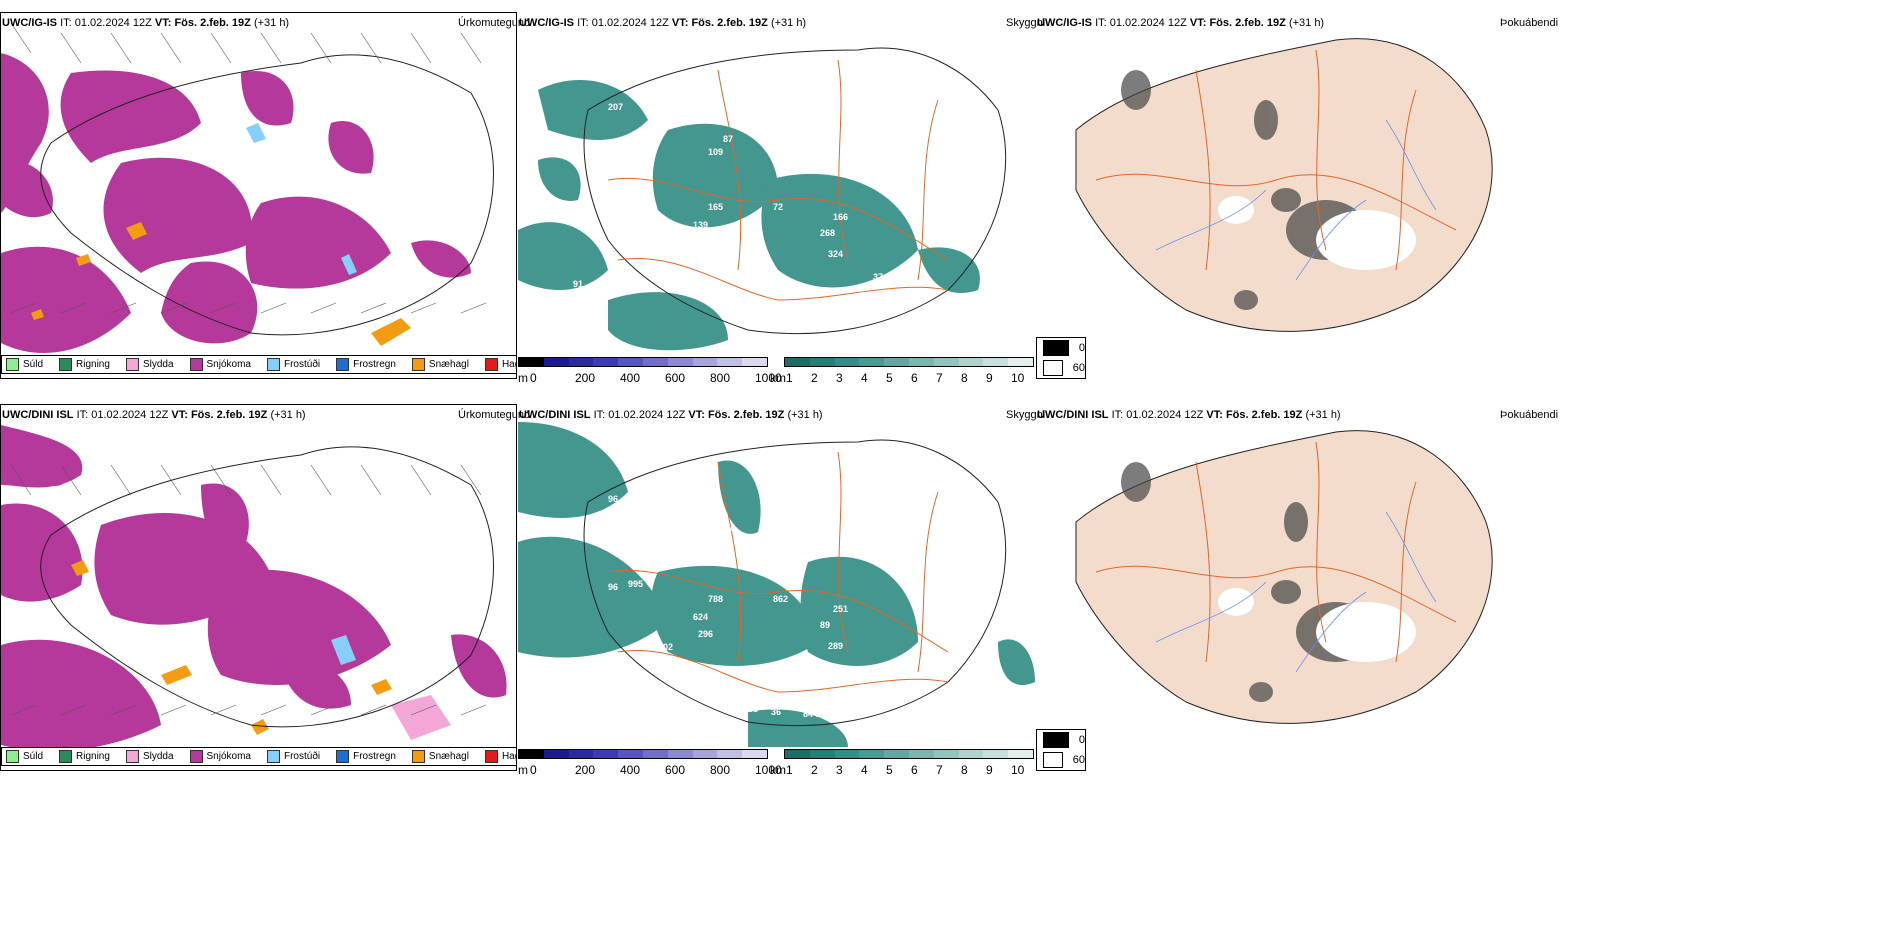 The height and width of the screenshot is (950, 1900). What do you see at coordinates (685, 107) in the screenshot?
I see `height-label: 306` at bounding box center [685, 107].